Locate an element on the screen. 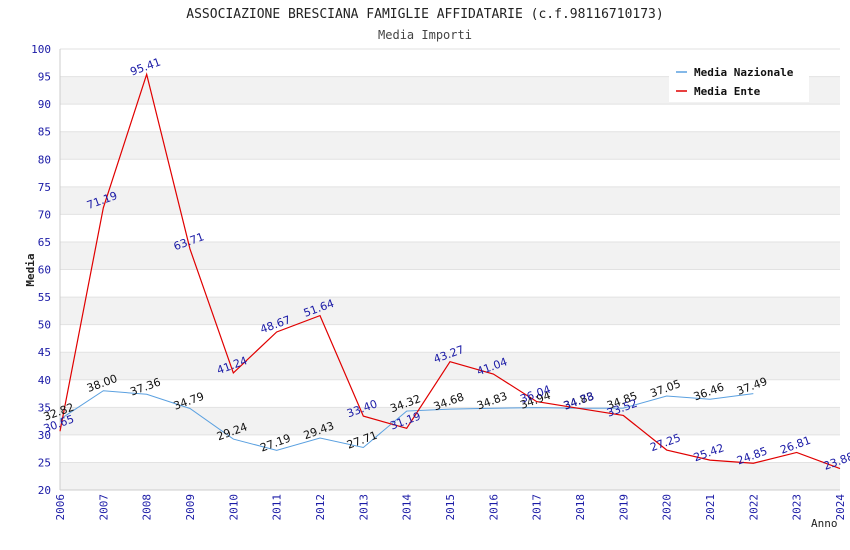 The width and height of the screenshot is (850, 550). y-tick-label: 35 is located at coordinates (44, 407).